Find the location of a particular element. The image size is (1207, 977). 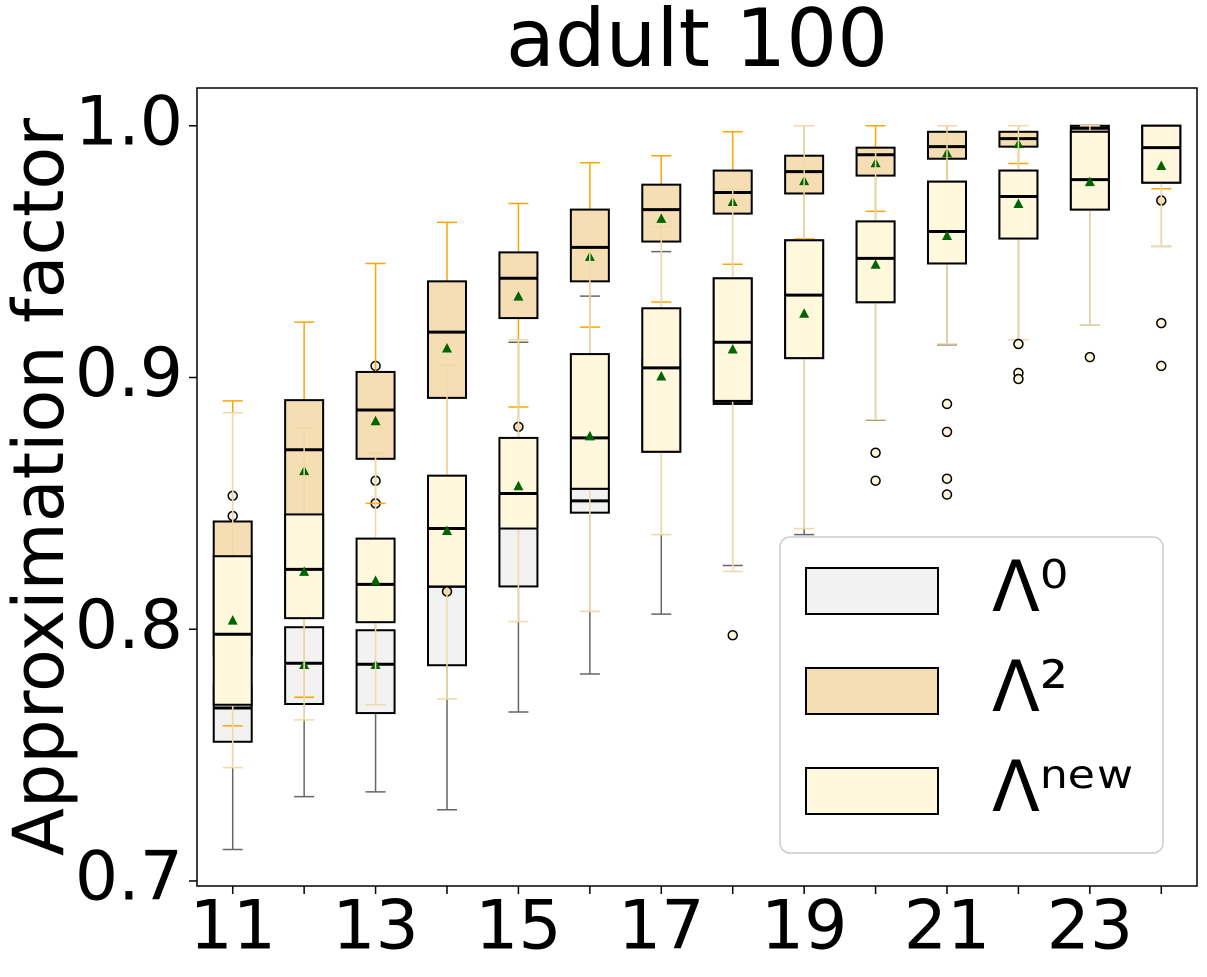

x-tick-label: 19 is located at coordinates (804, 926).